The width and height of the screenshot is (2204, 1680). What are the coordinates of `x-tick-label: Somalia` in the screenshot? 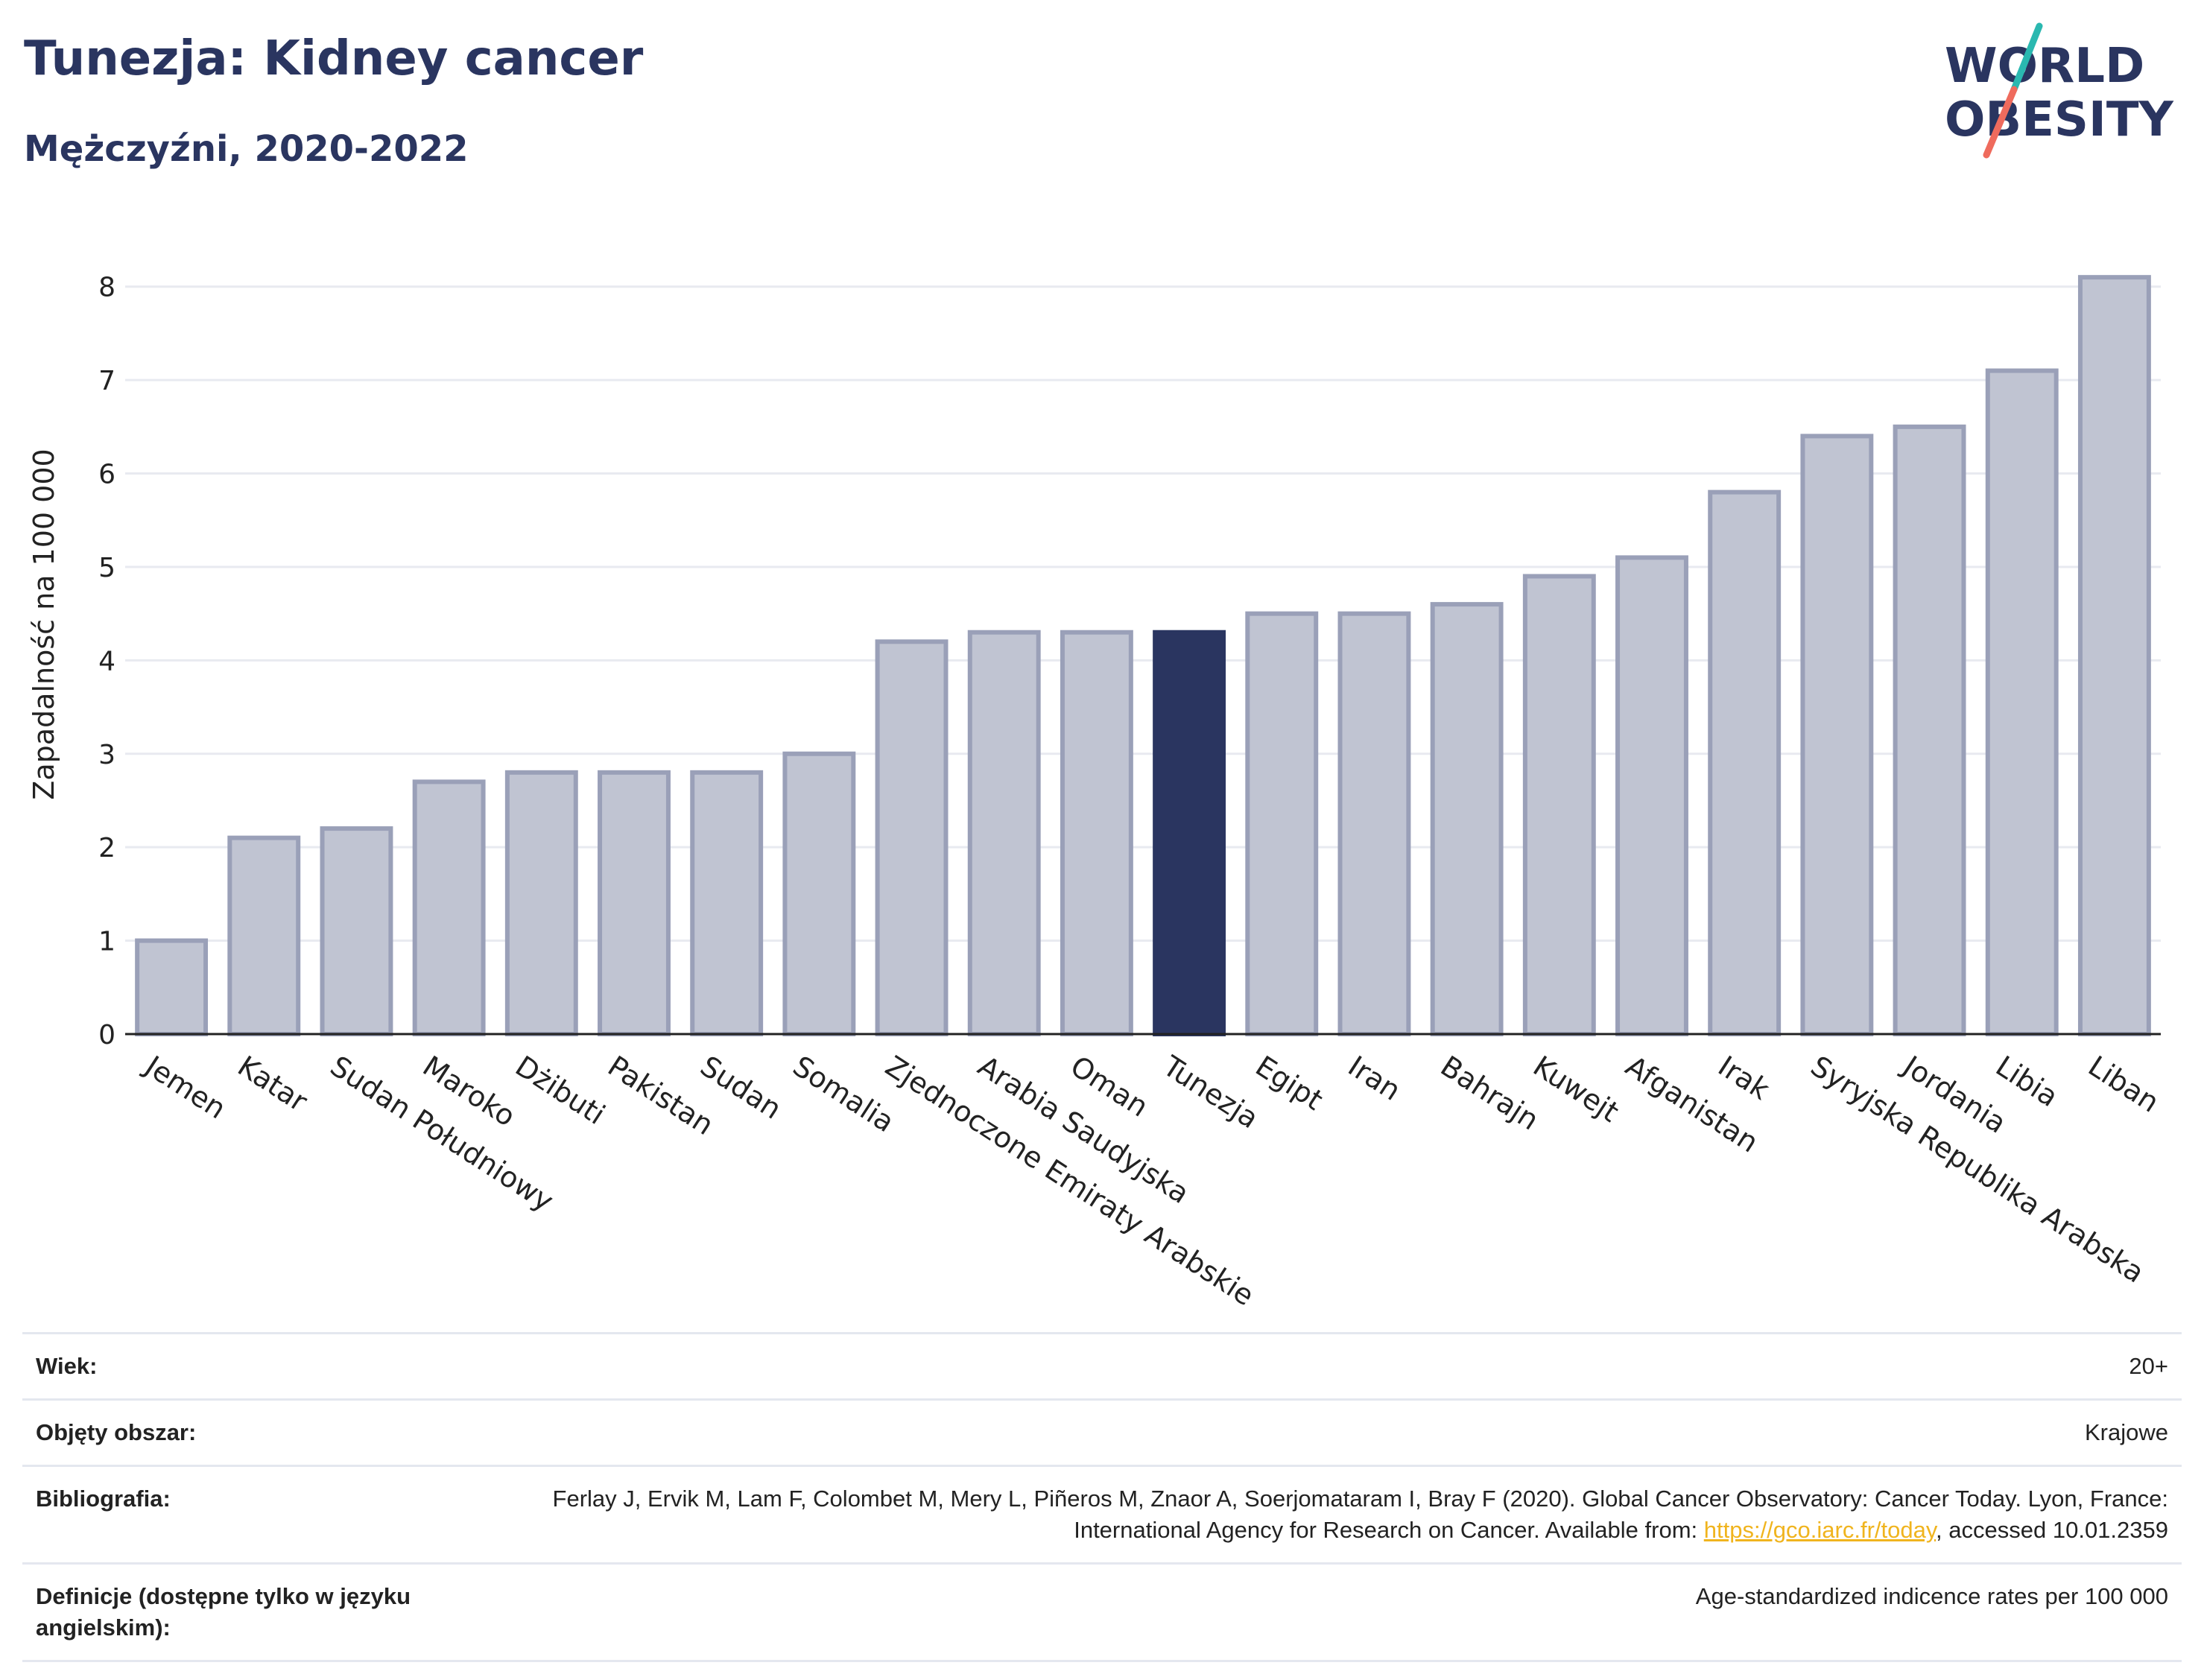 It's located at (843, 1094).